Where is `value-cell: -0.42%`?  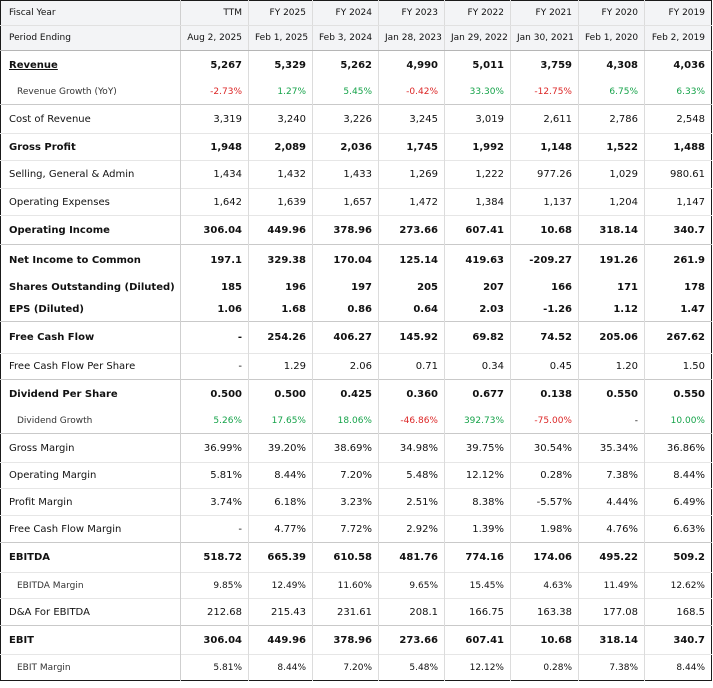
value-cell: -0.42% is located at coordinates (411, 92).